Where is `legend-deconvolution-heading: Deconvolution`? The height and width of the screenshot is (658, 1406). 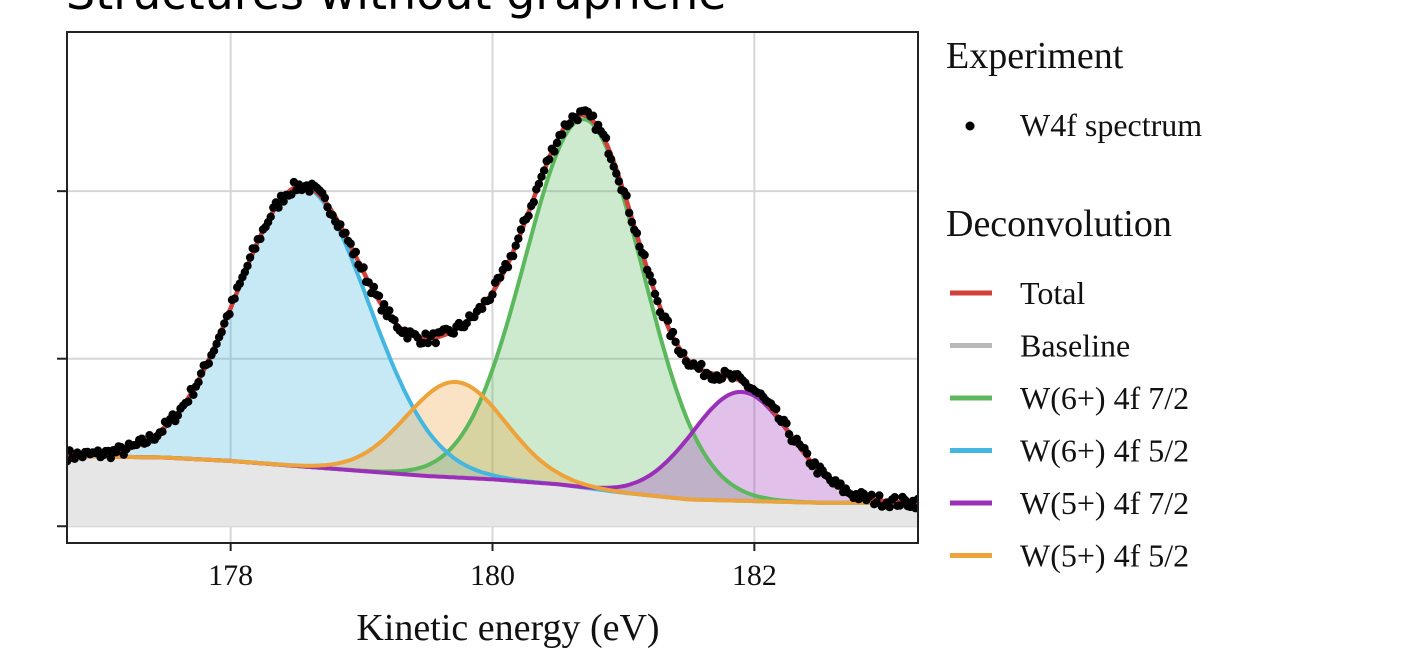
legend-deconvolution-heading: Deconvolution is located at coordinates (1059, 224).